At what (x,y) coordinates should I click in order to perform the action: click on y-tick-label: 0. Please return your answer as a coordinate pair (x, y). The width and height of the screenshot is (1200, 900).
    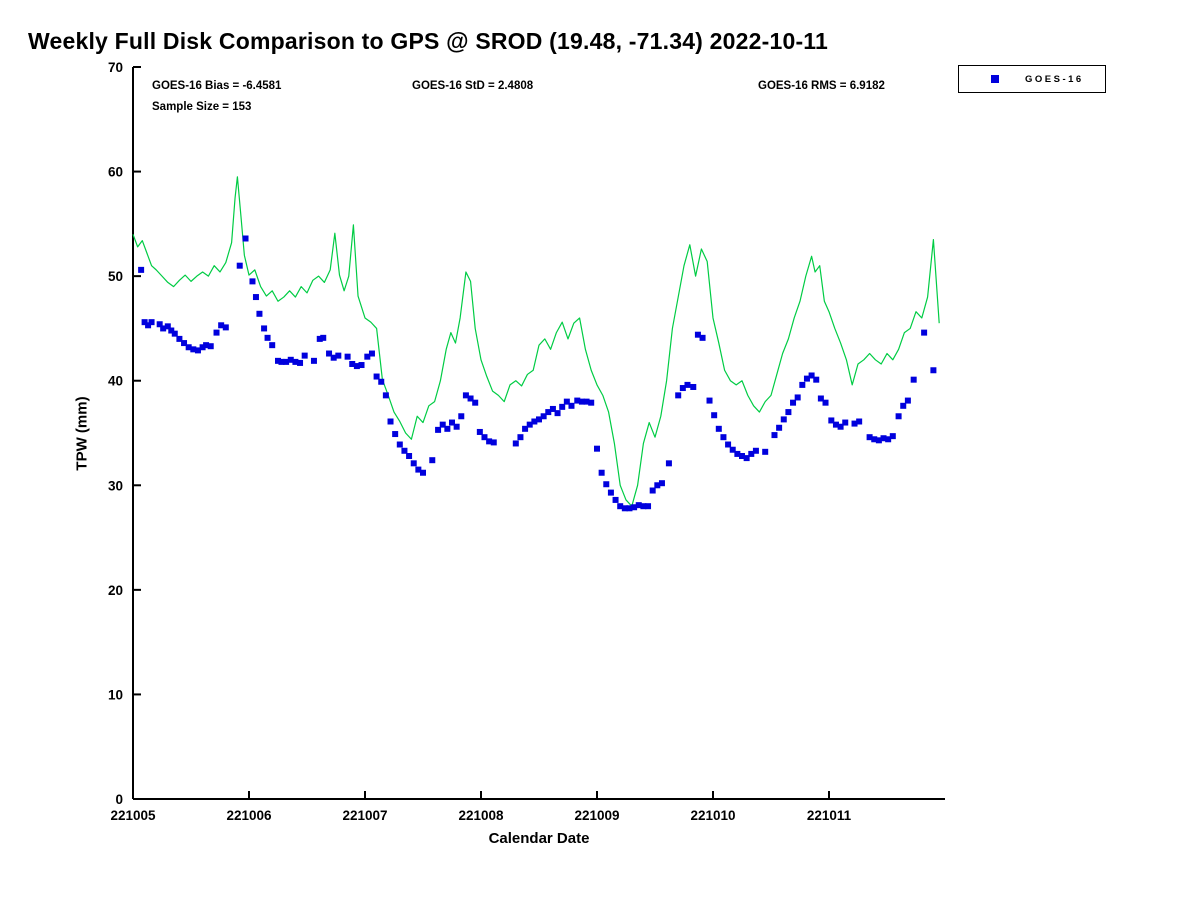
    Looking at the image, I should click on (119, 799).